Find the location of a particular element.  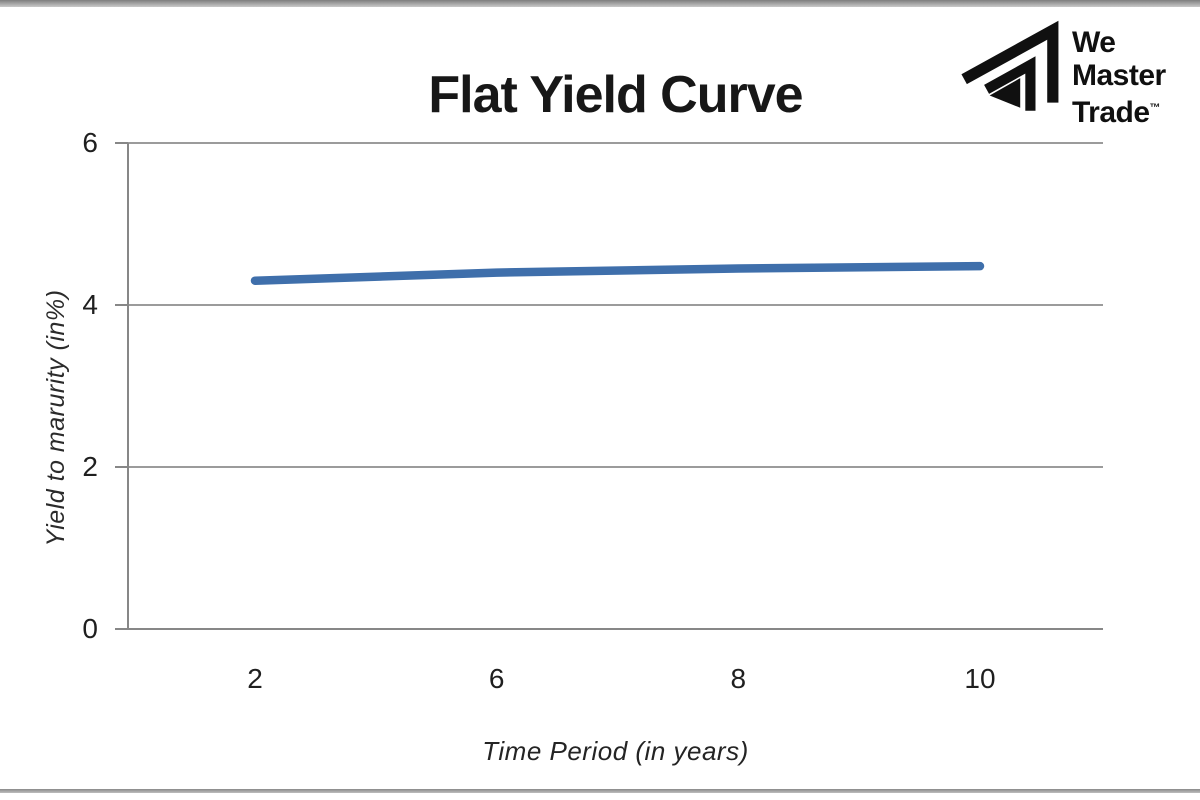

chart-title: Flat Yield Curve is located at coordinates (615, 94).